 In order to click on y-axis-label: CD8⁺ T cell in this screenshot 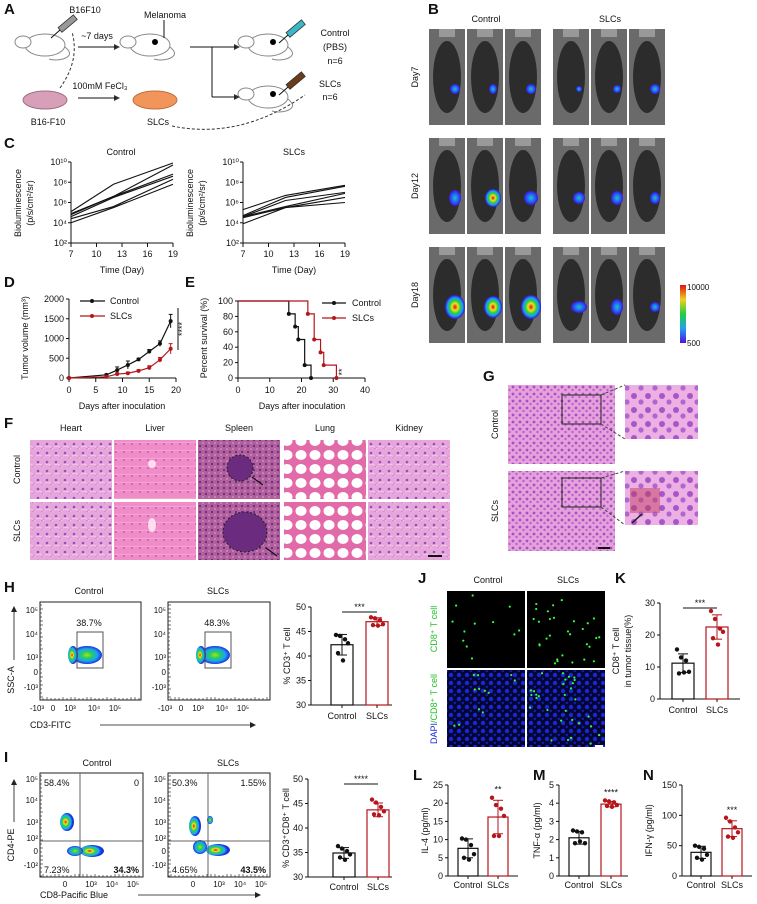, I will do `click(616, 651)`.